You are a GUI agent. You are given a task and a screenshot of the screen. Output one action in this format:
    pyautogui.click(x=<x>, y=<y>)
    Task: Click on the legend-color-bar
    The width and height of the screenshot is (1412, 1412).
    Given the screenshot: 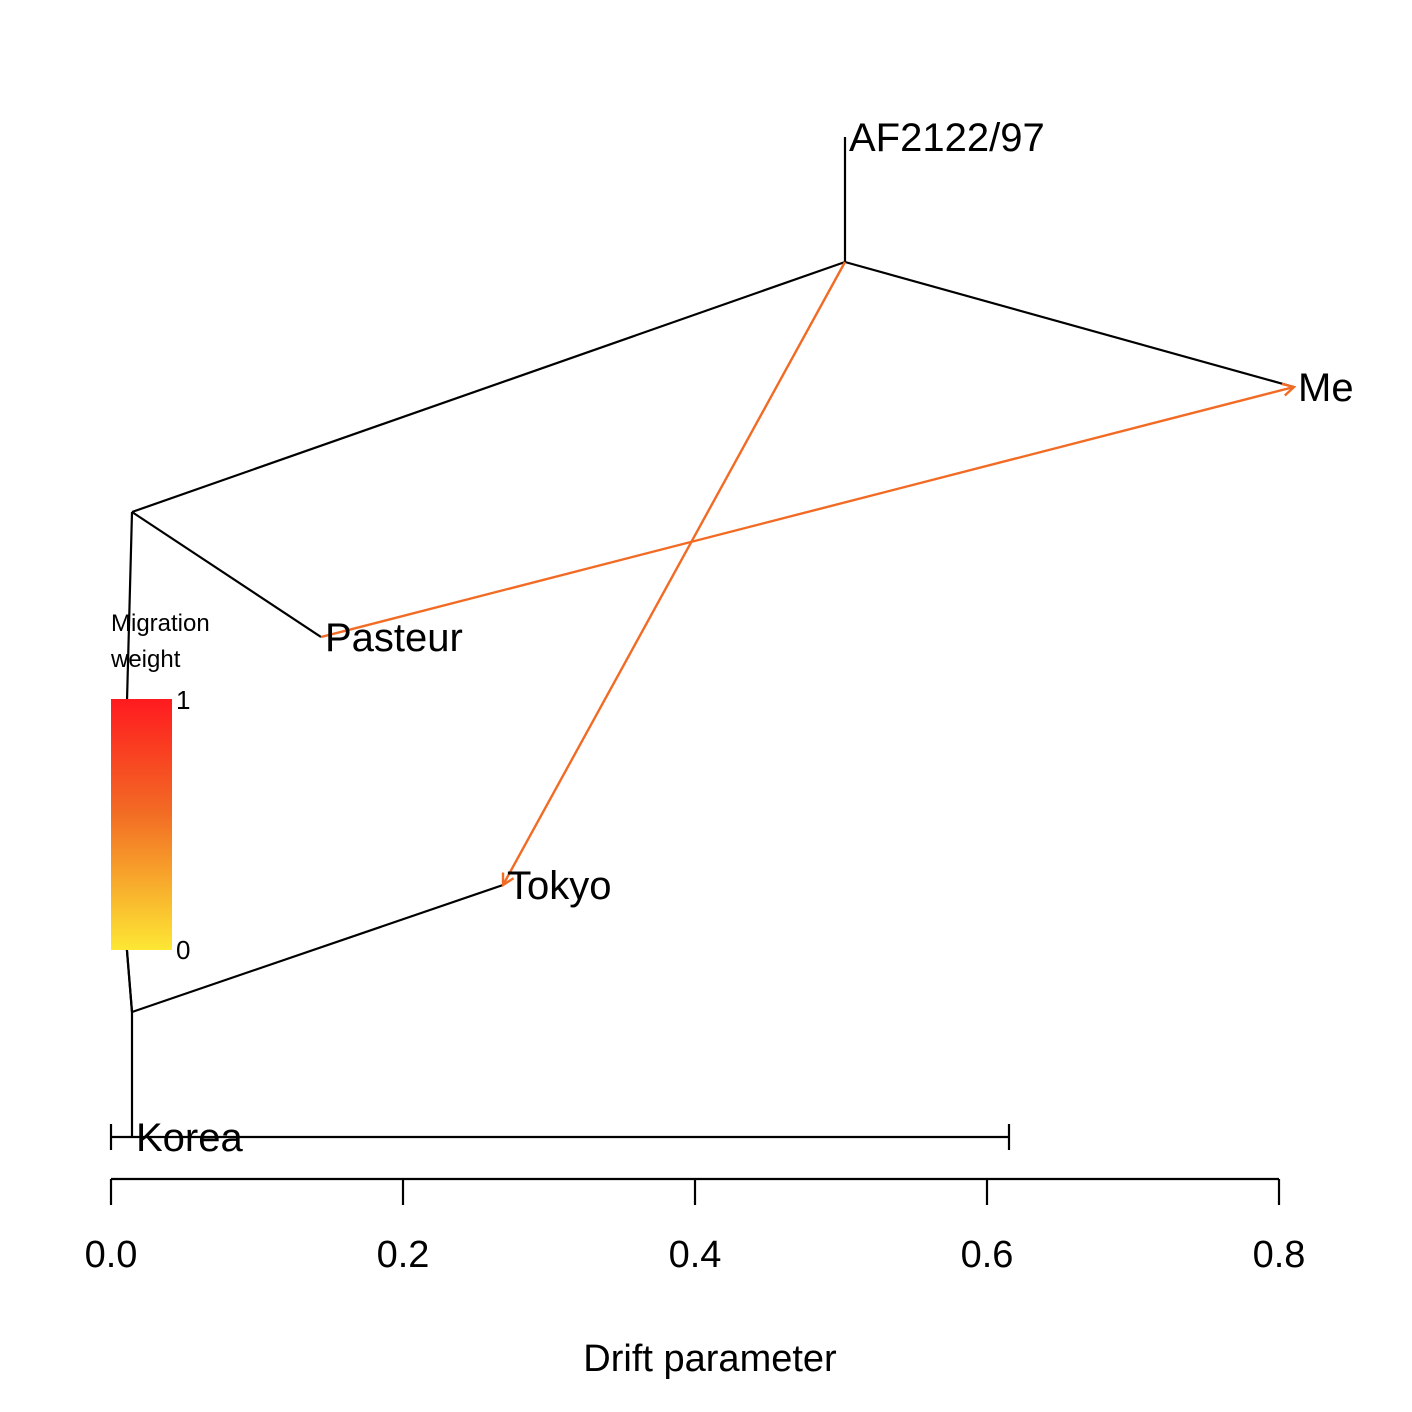 What is the action you would take?
    pyautogui.click(x=141, y=824)
    